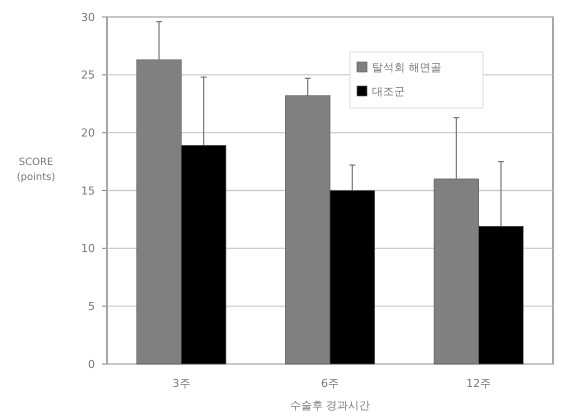 This screenshot has height=419, width=565. What do you see at coordinates (88, 249) in the screenshot?
I see `y-tick-label: 10` at bounding box center [88, 249].